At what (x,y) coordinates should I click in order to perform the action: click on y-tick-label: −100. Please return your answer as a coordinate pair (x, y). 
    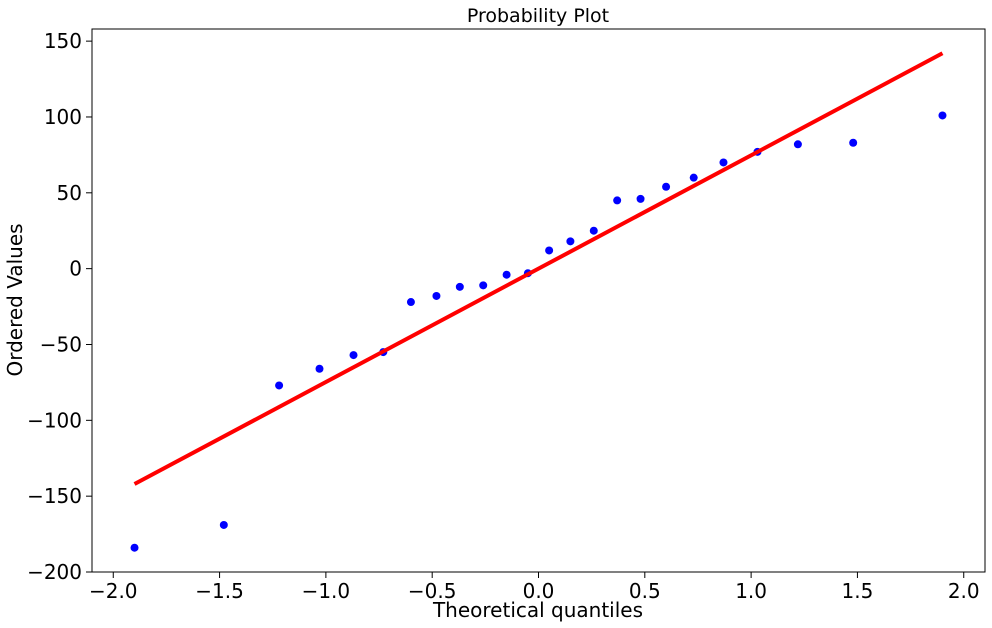
    Looking at the image, I should click on (54, 420).